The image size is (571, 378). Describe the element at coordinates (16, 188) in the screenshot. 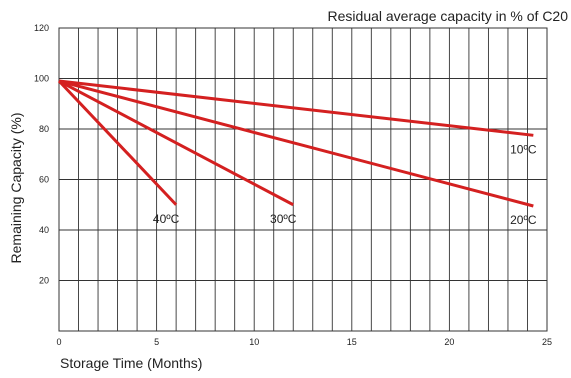

I see `y-axis-title: Remaining Capacity (%)` at that location.